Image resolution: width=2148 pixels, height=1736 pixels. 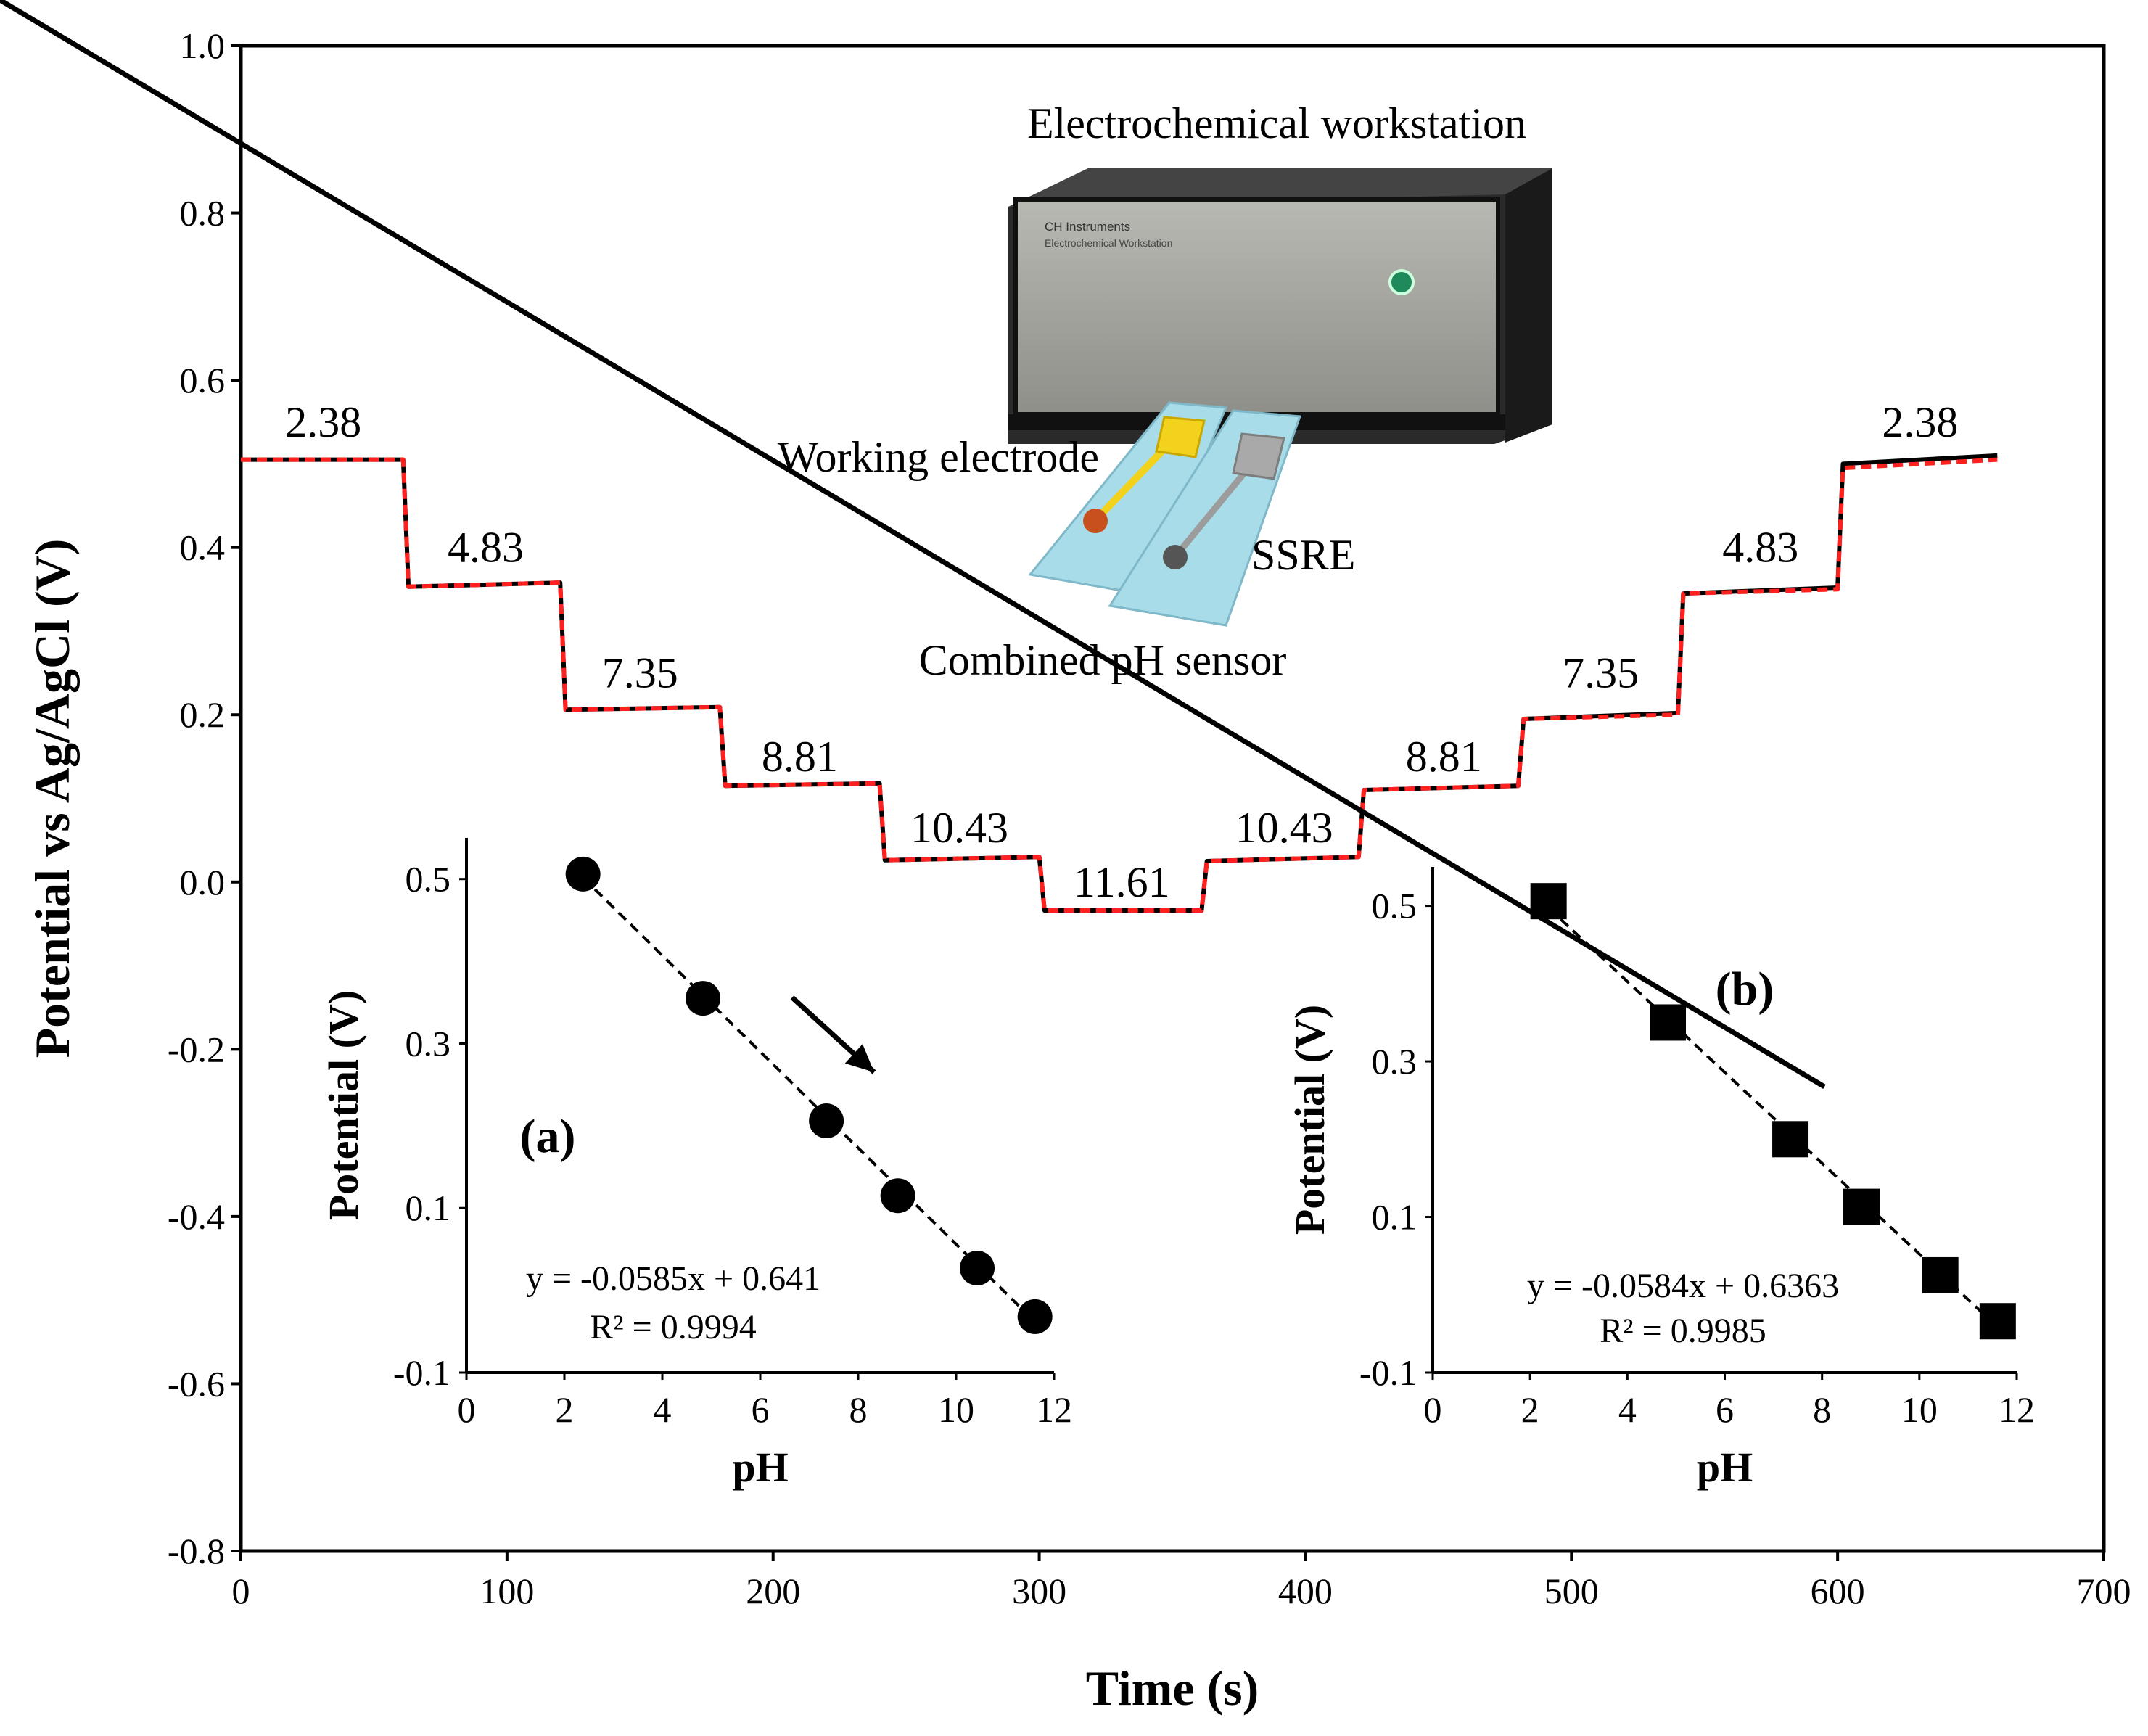 What do you see at coordinates (548, 1136) in the screenshot?
I see `inset-panel-label: (a)` at bounding box center [548, 1136].